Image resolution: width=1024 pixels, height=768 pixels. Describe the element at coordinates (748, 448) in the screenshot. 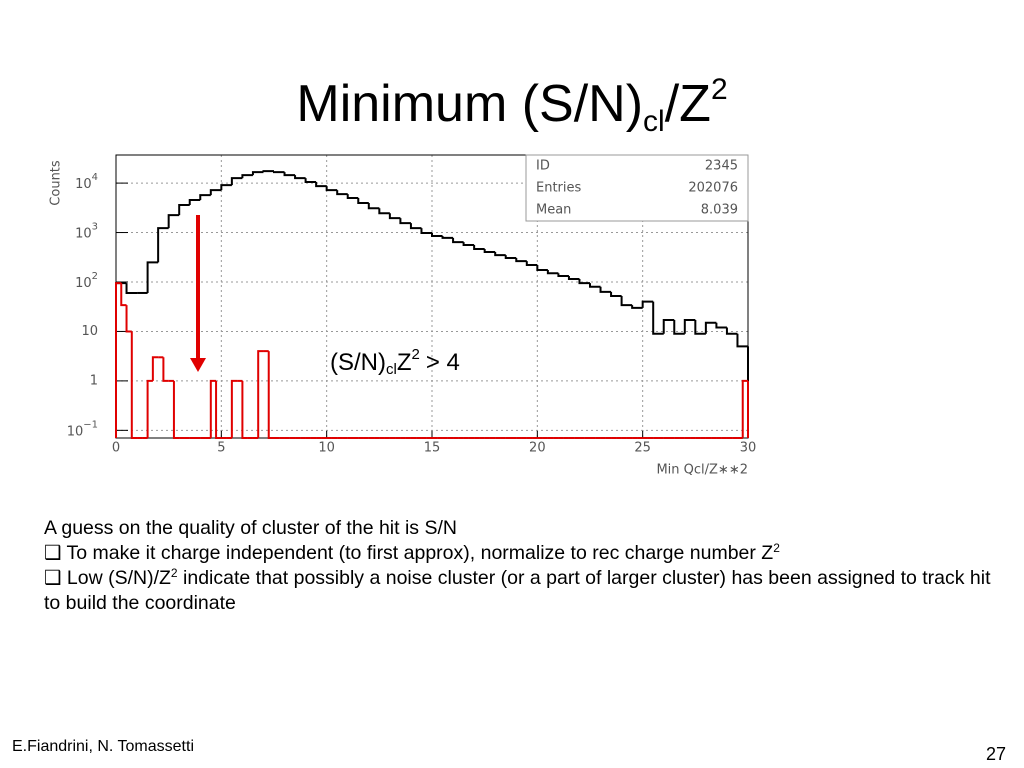

I see `x-tick-label: 30` at that location.